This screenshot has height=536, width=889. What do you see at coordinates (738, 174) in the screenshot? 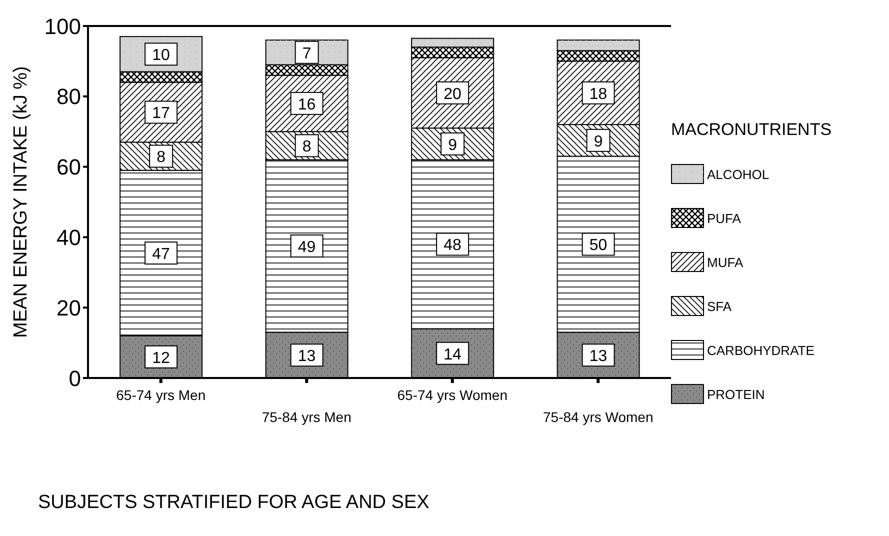
I see `legend-label: ALCOHOL` at bounding box center [738, 174].